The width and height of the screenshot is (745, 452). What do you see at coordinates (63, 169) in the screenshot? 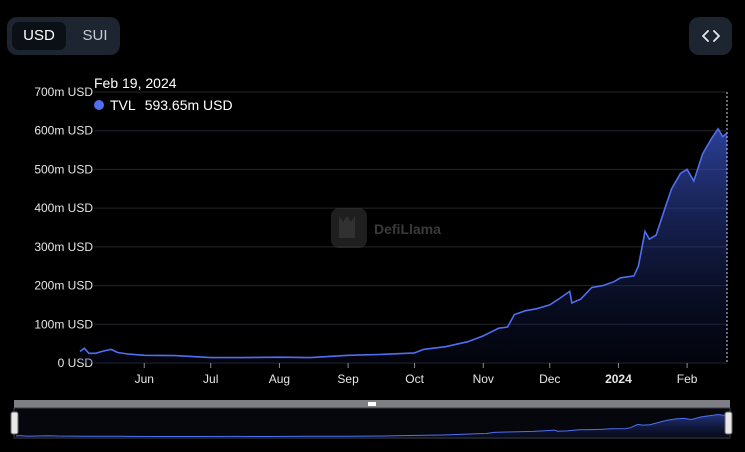
I see `y-tick-label: 500m USD` at bounding box center [63, 169].